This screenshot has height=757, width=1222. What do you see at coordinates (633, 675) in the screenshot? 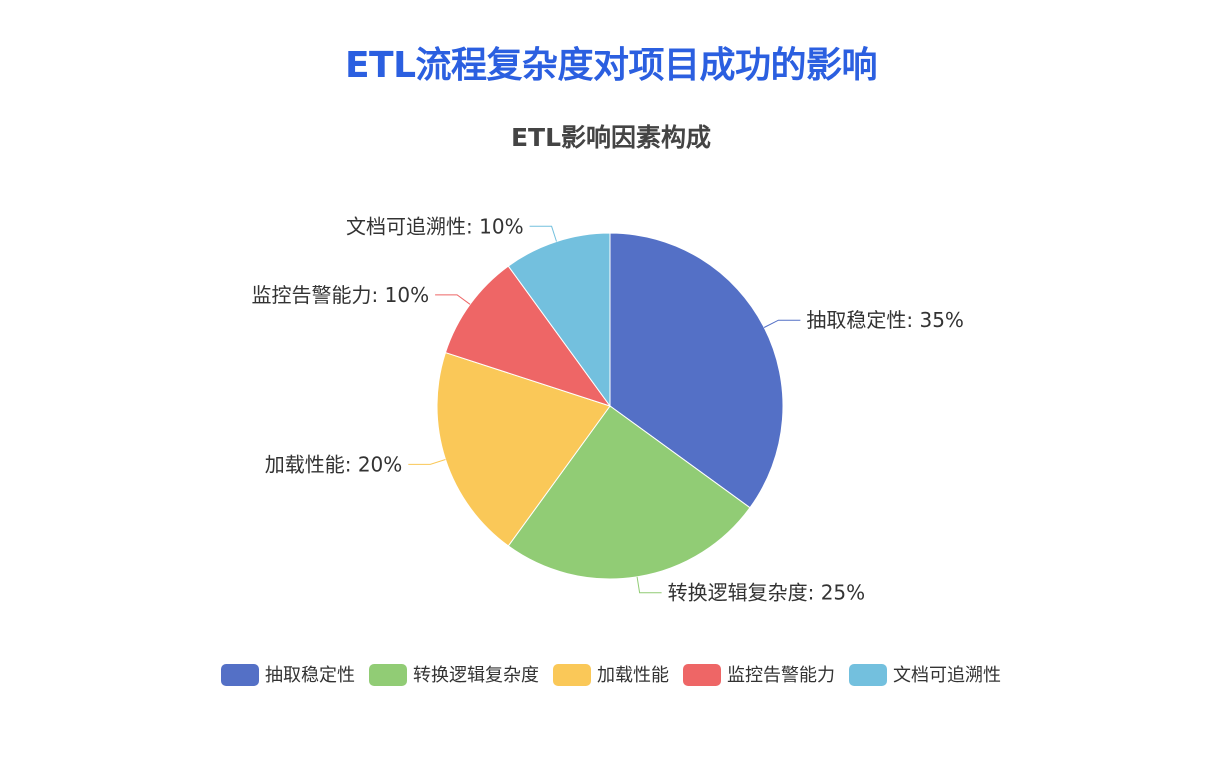
I see `legend-label: 加载性能` at bounding box center [633, 675].